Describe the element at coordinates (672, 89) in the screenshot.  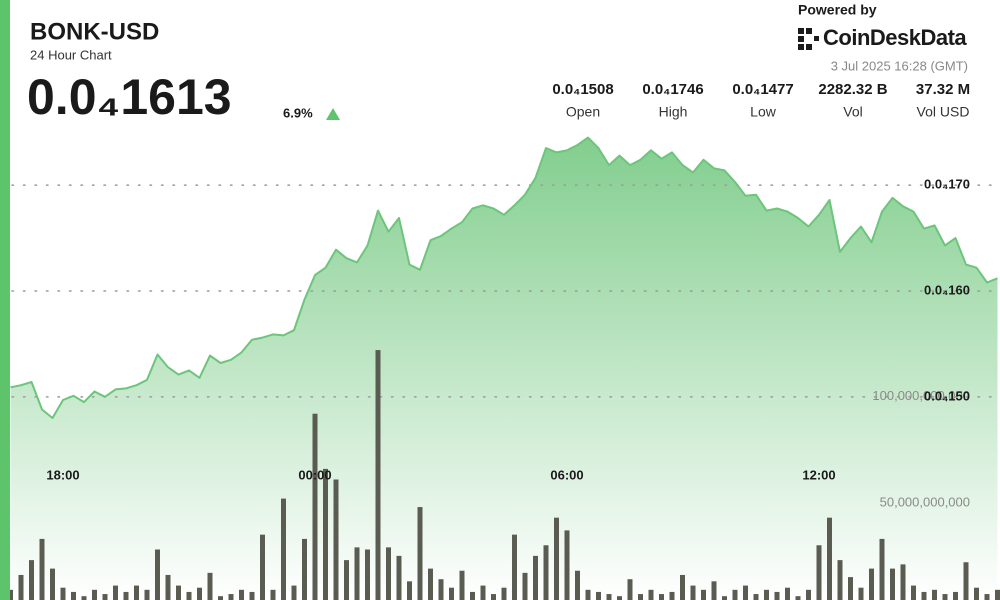
I see `stat-value: 0.0₄1746` at that location.